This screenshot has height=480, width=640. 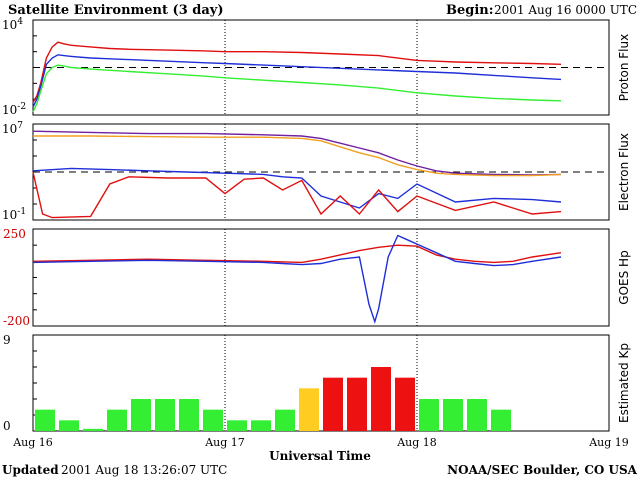 I want to click on x-tick-aug19: Aug 19, so click(x=608, y=442).